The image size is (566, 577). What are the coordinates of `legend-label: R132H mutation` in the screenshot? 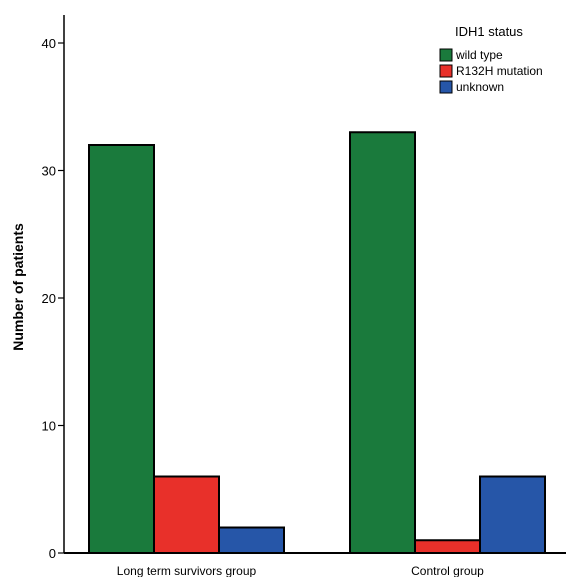 It's located at (499, 71).